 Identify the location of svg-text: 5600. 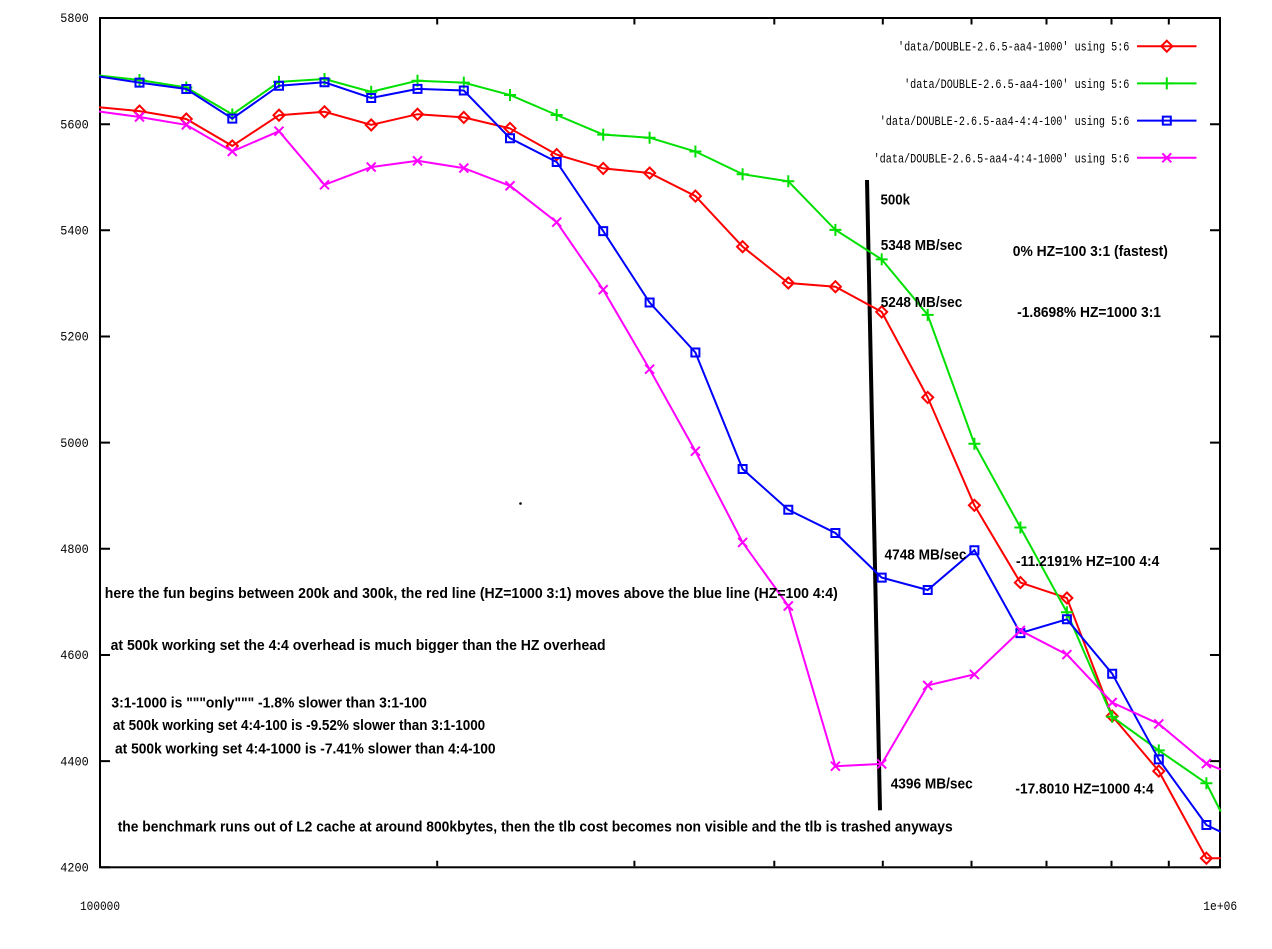
(74, 124).